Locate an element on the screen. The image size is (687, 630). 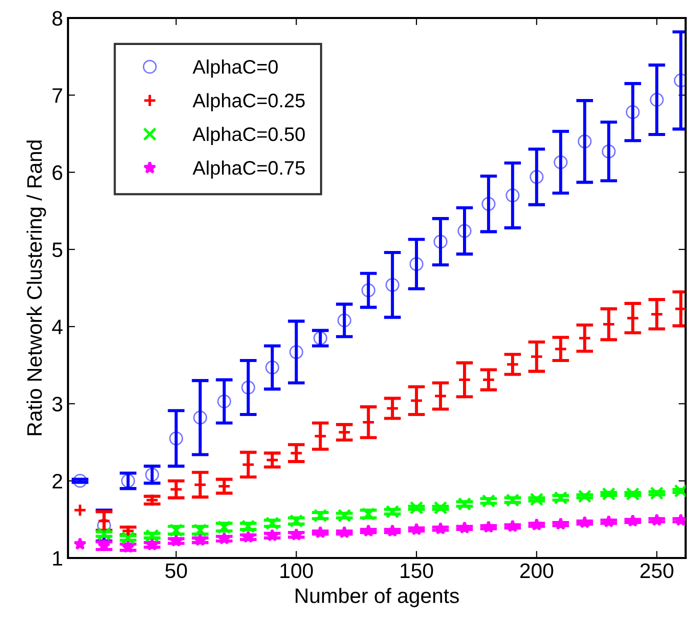
y-tick-label: 8 is located at coordinates (57, 18).